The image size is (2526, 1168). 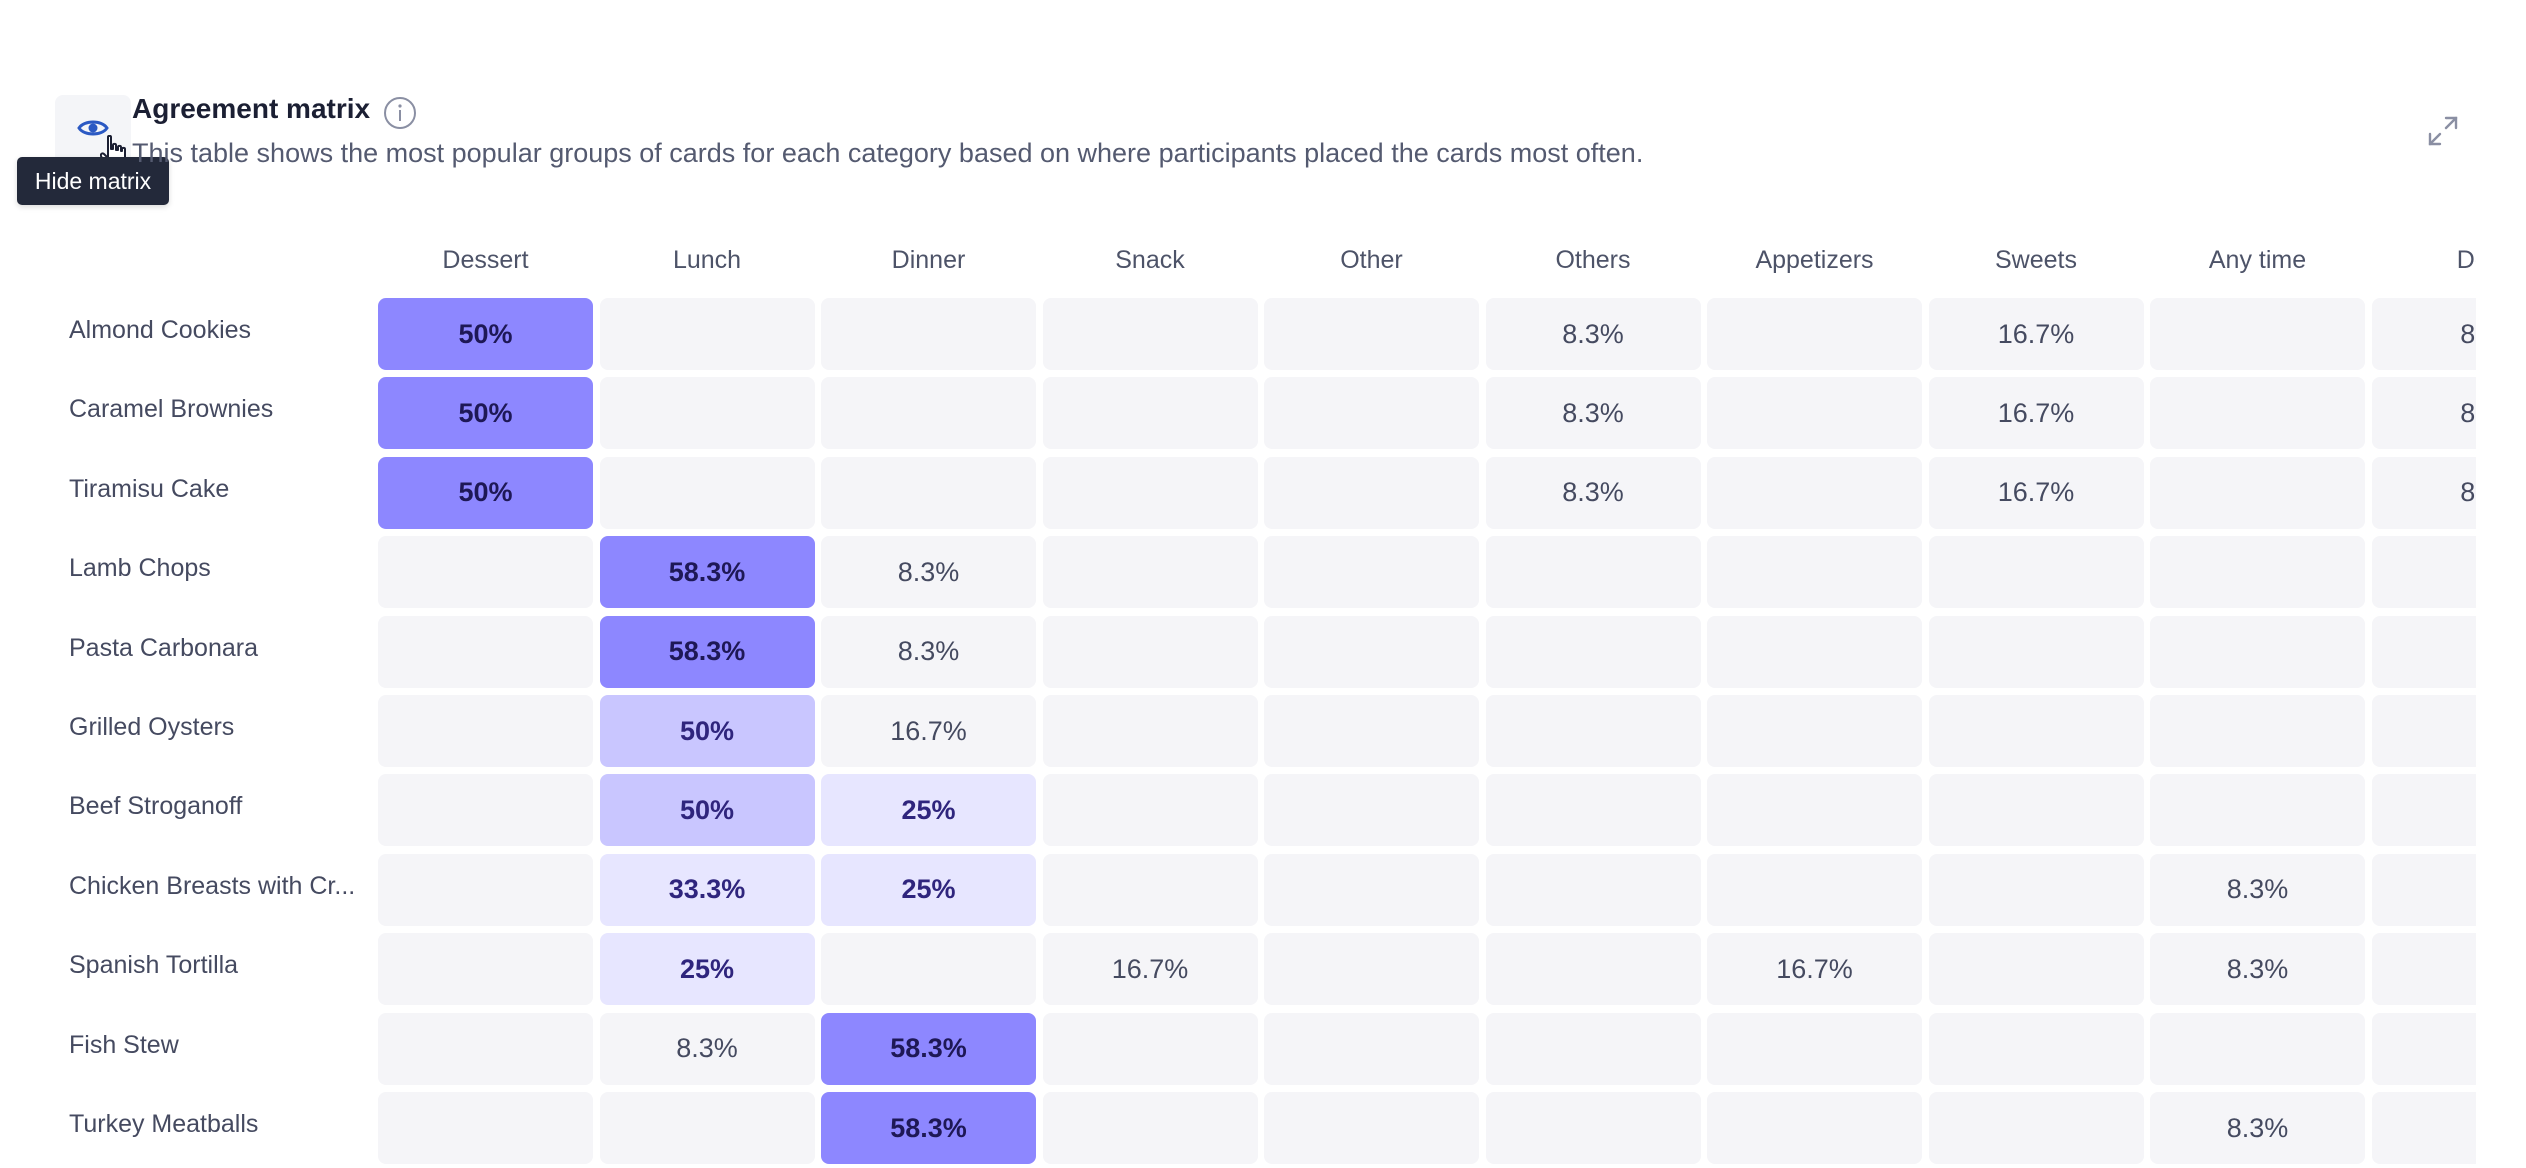 What do you see at coordinates (2443, 131) in the screenshot?
I see `expand-icon` at bounding box center [2443, 131].